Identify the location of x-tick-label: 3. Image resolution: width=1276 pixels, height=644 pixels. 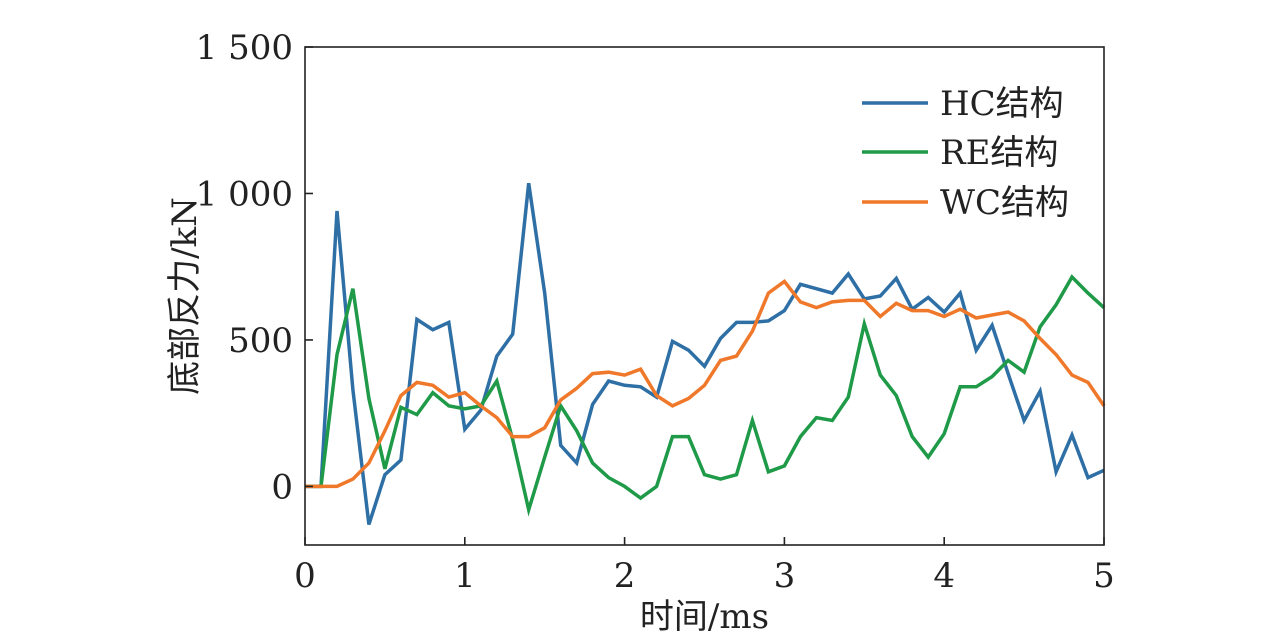
(785, 576).